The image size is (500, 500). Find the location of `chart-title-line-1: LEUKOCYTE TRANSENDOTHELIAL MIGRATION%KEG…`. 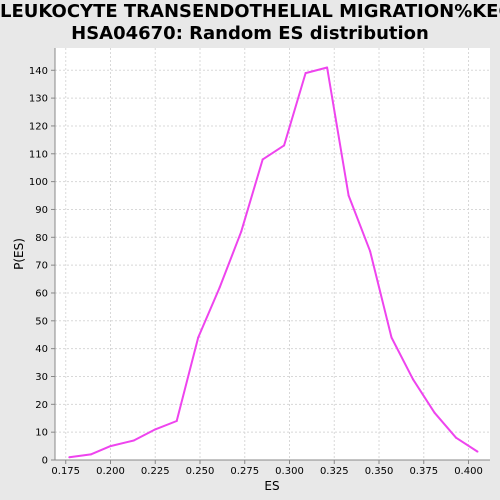

chart-title-line-1: LEUKOCYTE TRANSENDOTHELIAL MIGRATION%KEG… is located at coordinates (250, 11).